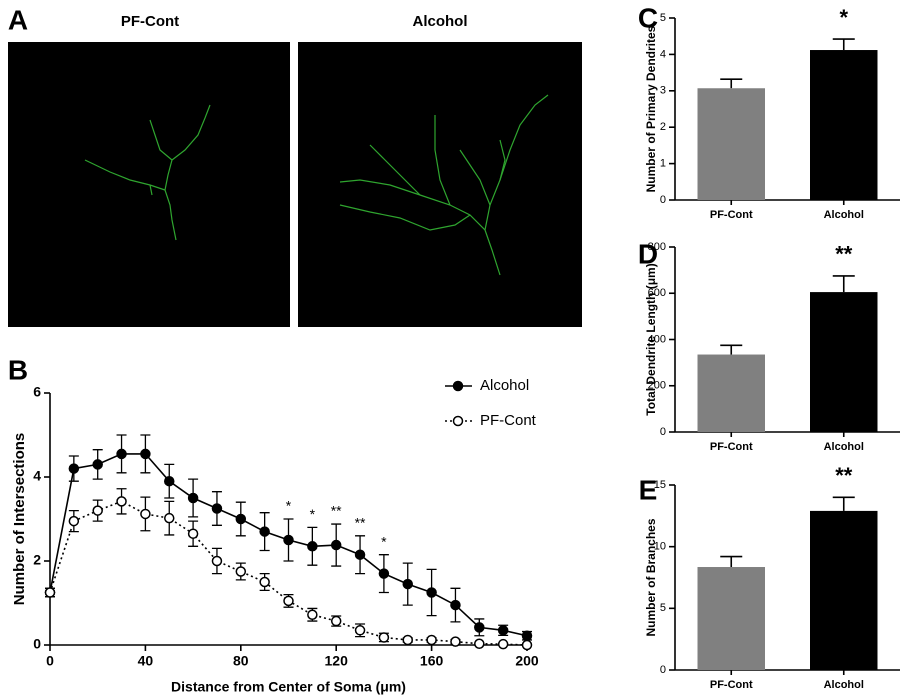  Describe the element at coordinates (648, 253) in the screenshot. I see `panel-label: D` at that location.